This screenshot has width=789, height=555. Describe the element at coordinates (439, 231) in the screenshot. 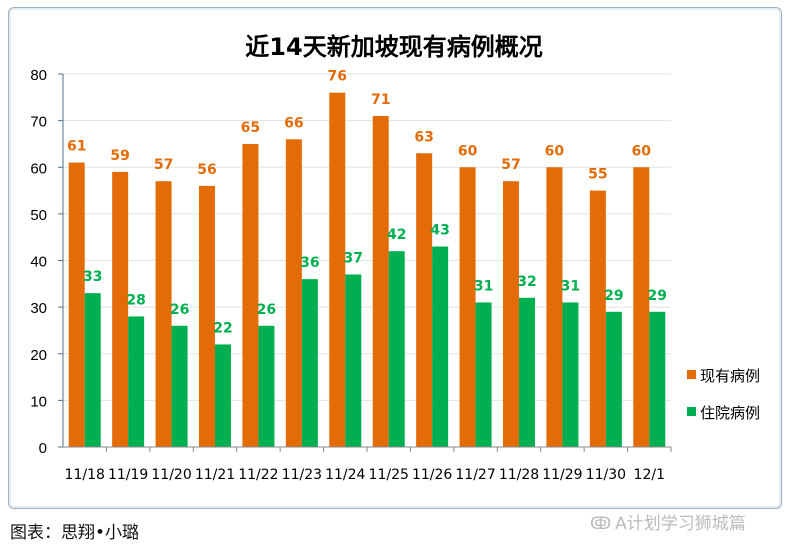

I see `data-label: 43` at that location.